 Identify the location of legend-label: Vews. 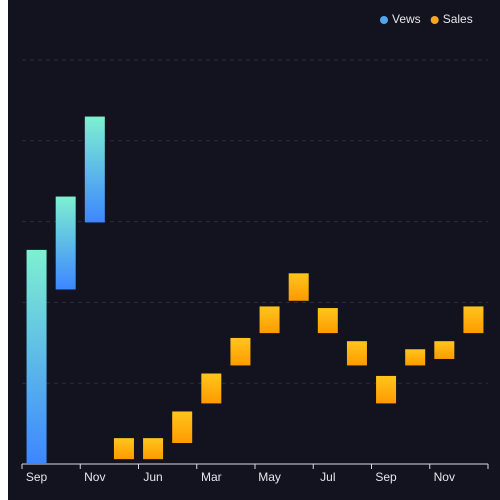
(406, 19).